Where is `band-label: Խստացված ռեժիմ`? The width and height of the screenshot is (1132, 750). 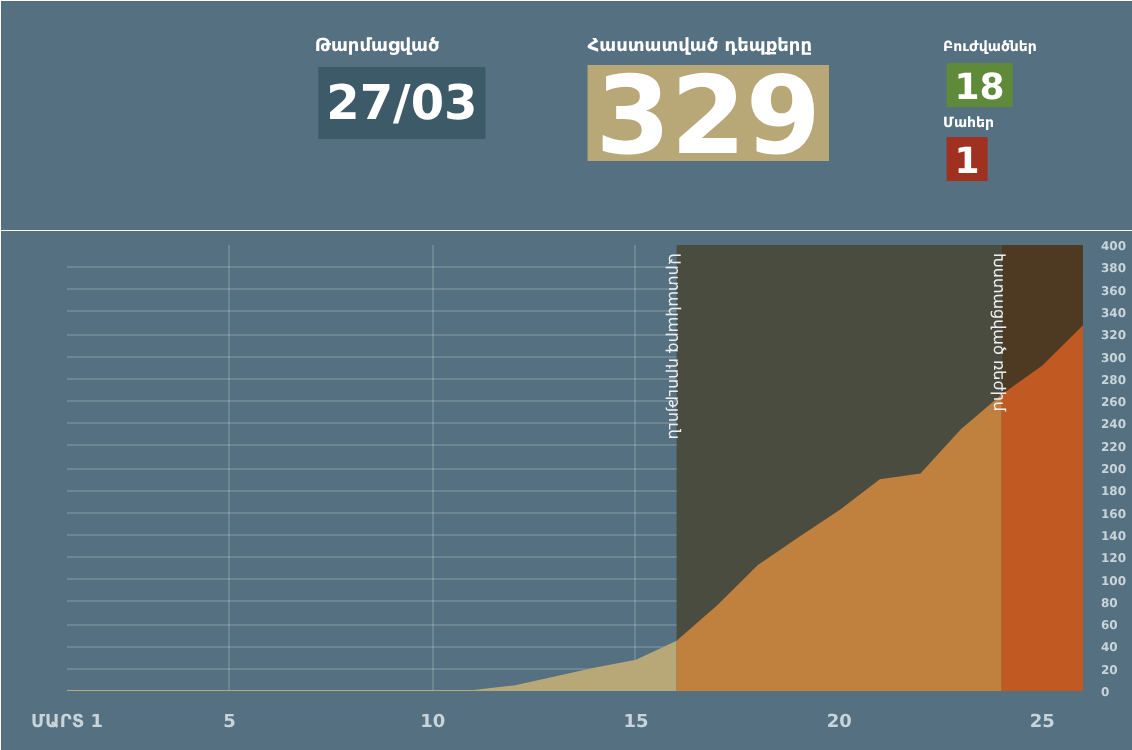
band-label: Խստացված ռեժիմ is located at coordinates (998, 333).